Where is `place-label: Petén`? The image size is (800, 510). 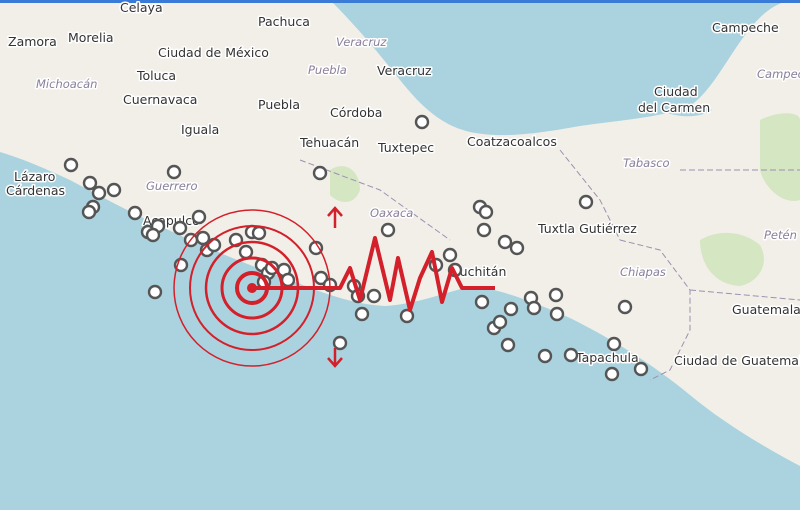 place-label: Petén is located at coordinates (780, 235).